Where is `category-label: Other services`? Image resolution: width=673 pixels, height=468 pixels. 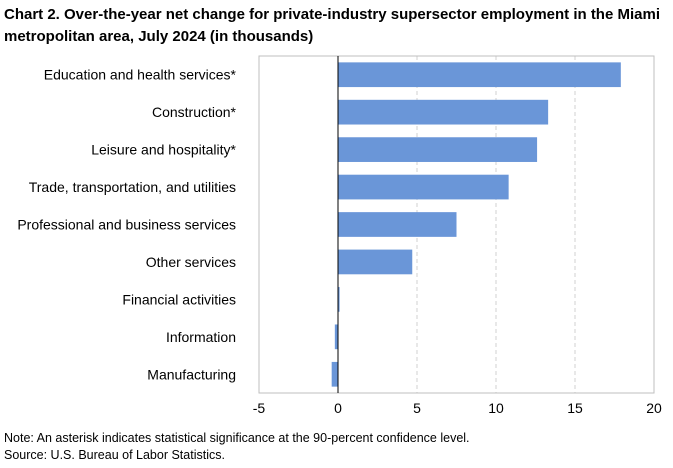
category-label: Other services is located at coordinates (191, 262).